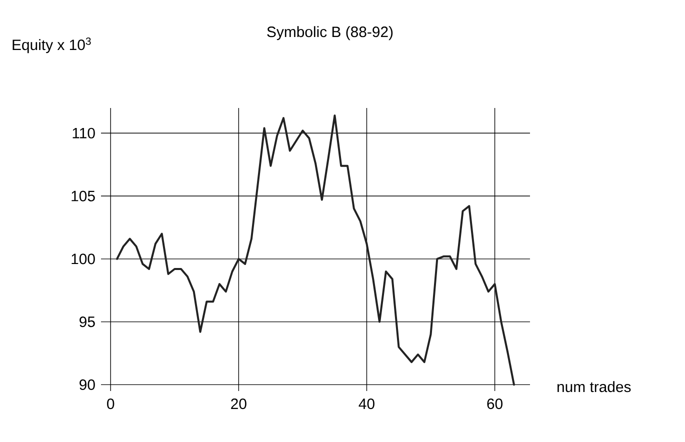  I want to click on chart-title: Symbolic B (88-92), so click(330, 33).